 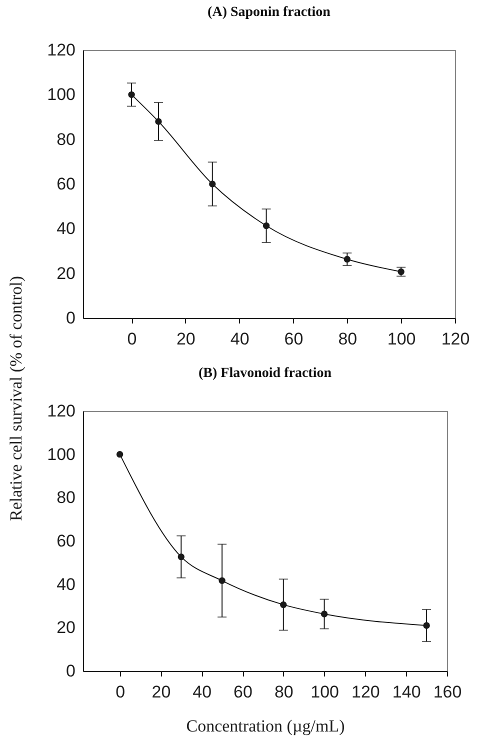 What do you see at coordinates (265, 726) in the screenshot?
I see `x-axis-title: Concentration (µg/mL)` at bounding box center [265, 726].